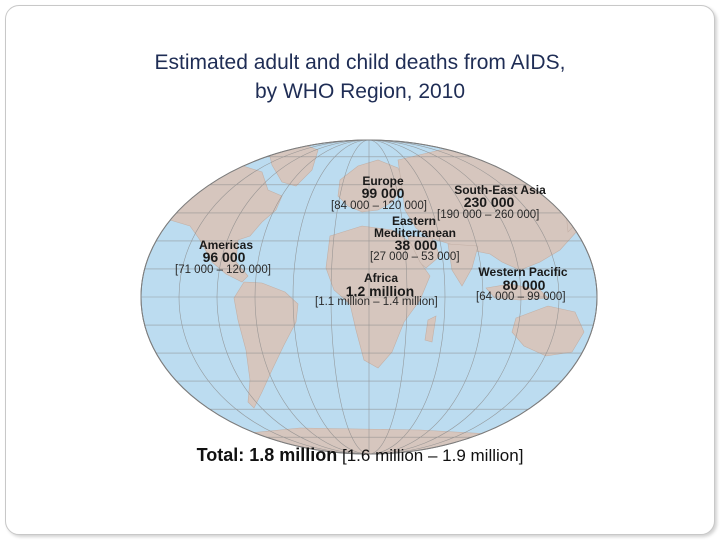 Image resolution: width=720 pixels, height=540 pixels. I want to click on wpr-value: 80 000, so click(524, 285).